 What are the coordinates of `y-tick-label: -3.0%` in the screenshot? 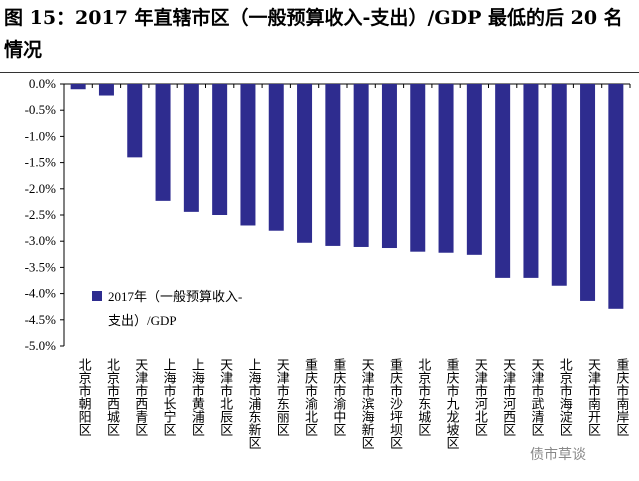 It's located at (41, 240).